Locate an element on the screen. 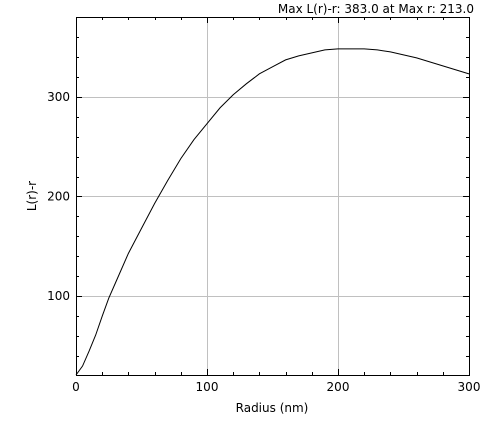 This screenshot has width=490, height=426. x-tick-label: 200 is located at coordinates (338, 387).